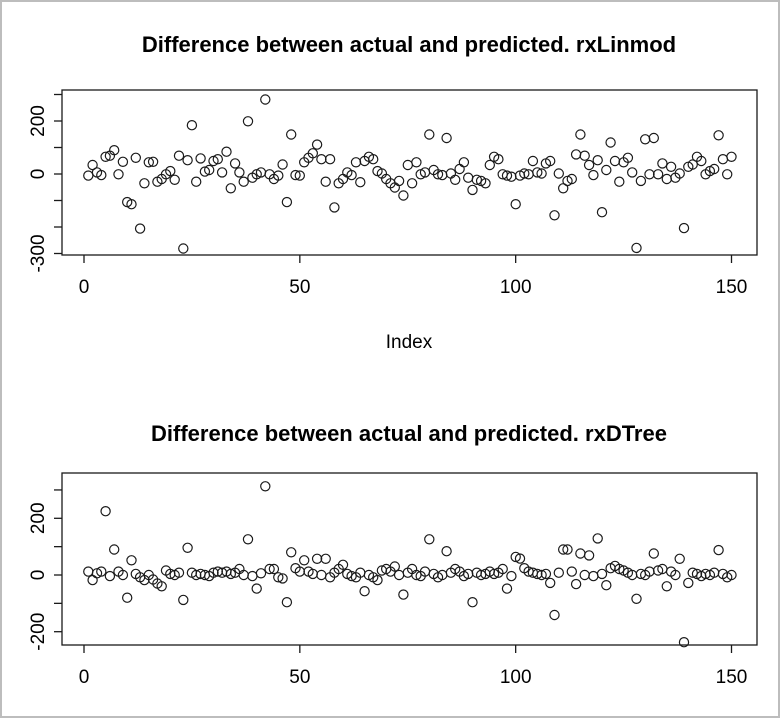 The height and width of the screenshot is (718, 780). Describe the element at coordinates (38, 253) in the screenshot. I see `y-tick-label: -300` at that location.